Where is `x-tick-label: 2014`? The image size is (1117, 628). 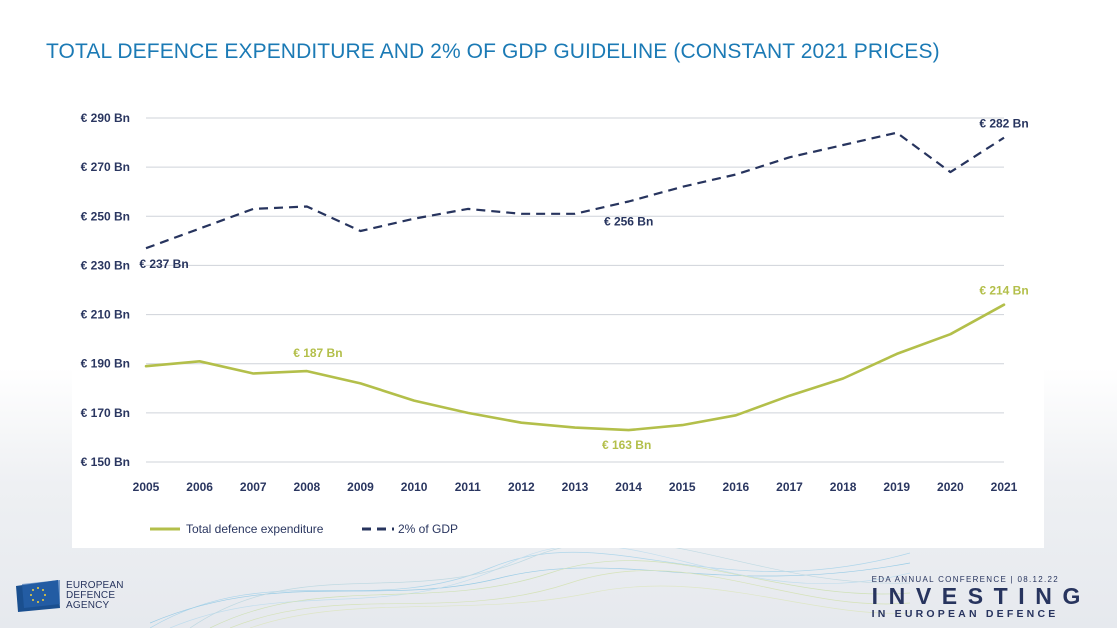
x-tick-label: 2014 is located at coordinates (628, 487).